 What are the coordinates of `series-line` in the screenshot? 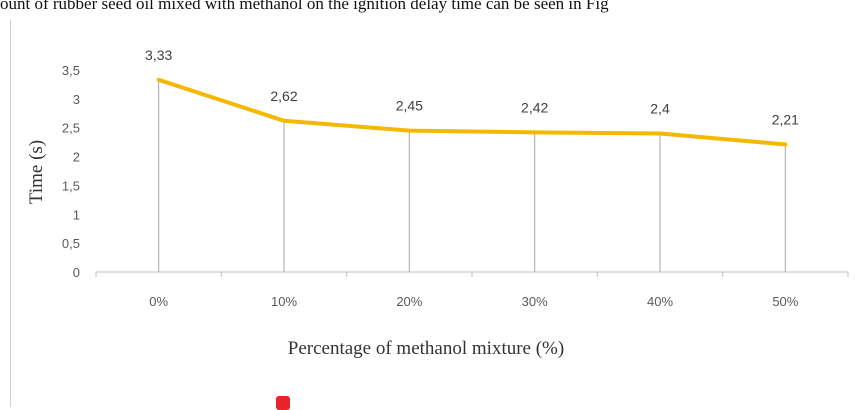 It's located at (472, 112).